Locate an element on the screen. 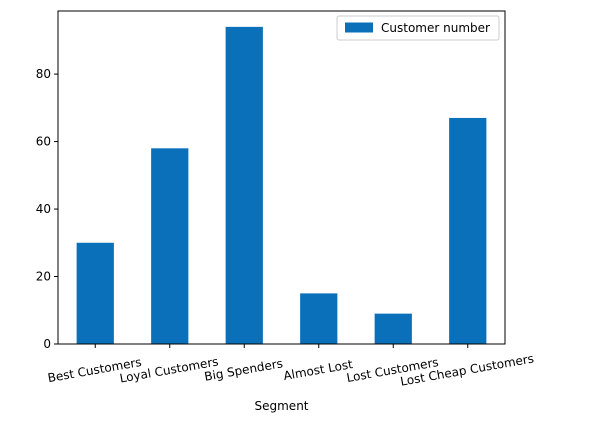  y-tick-label-2: 40 is located at coordinates (43, 209).